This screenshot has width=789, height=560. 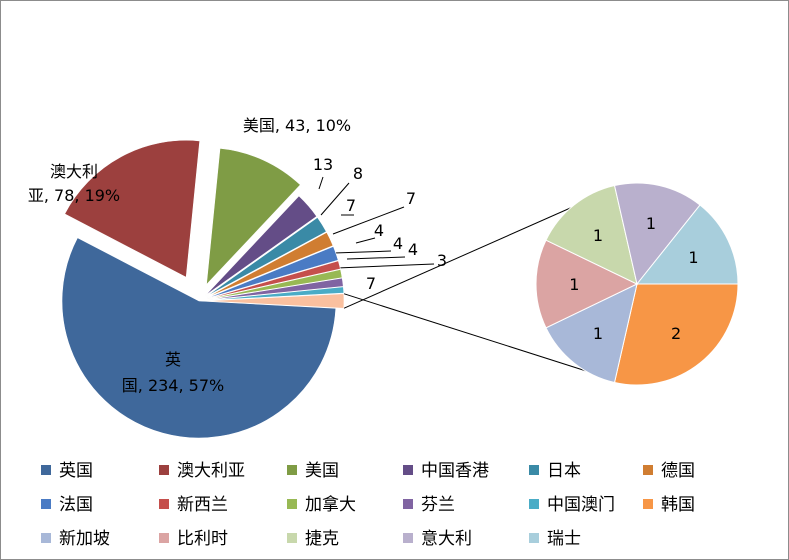 What do you see at coordinates (211, 471) in the screenshot?
I see `legend-label-e6beb3e5a4a7e588a9e4ba9a: 澳大利亚` at bounding box center [211, 471].